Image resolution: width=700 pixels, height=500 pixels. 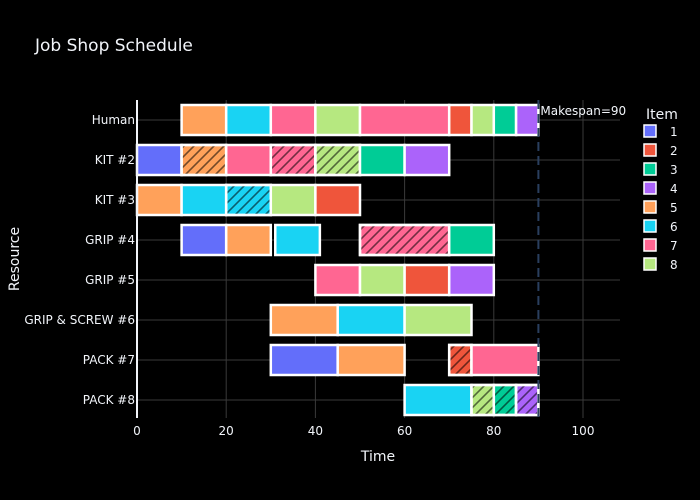 I want to click on annotation-layer: Makespan=90, so click(x=581, y=259).